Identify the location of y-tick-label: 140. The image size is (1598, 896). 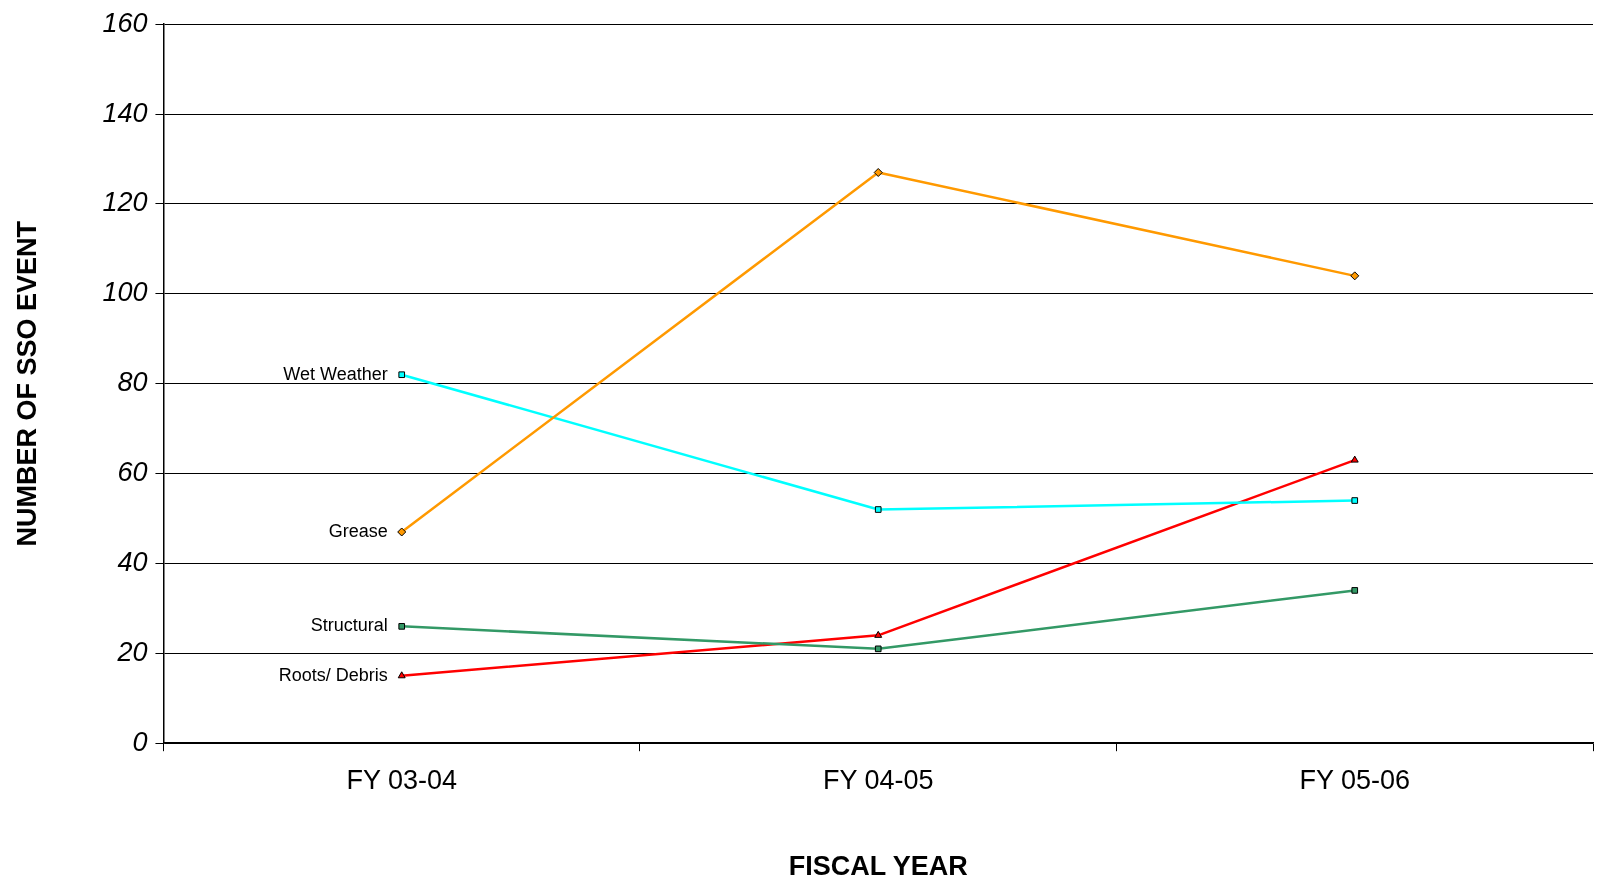
(125, 112).